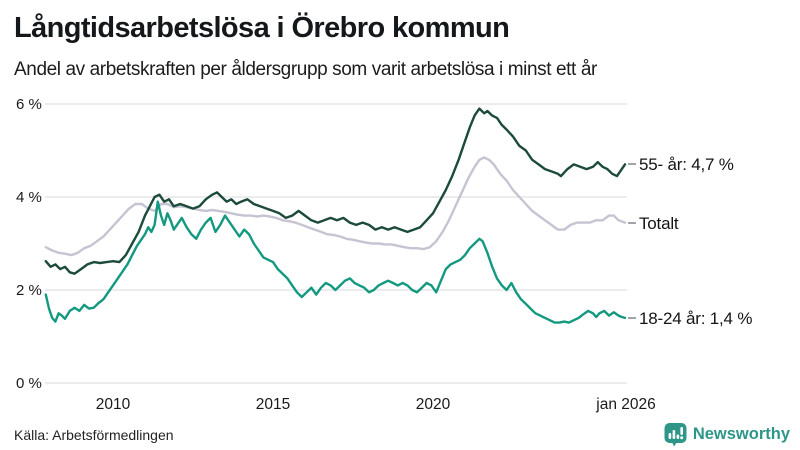 The width and height of the screenshot is (800, 450). Describe the element at coordinates (376, 404) in the screenshot. I see `x-axis: 2010 2015 2020 jan 2026` at that location.